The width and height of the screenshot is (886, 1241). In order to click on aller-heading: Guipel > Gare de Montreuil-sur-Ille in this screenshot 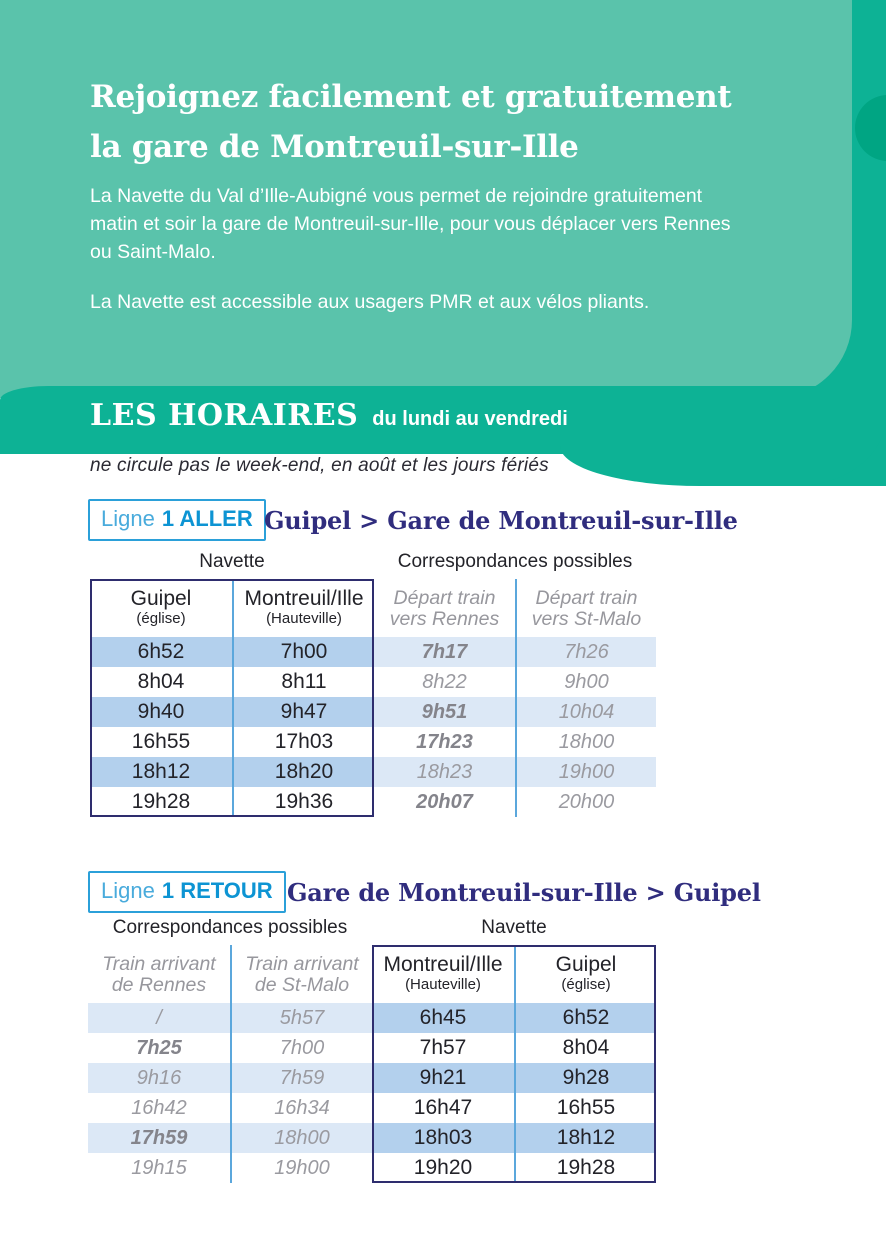, I will do `click(501, 520)`.